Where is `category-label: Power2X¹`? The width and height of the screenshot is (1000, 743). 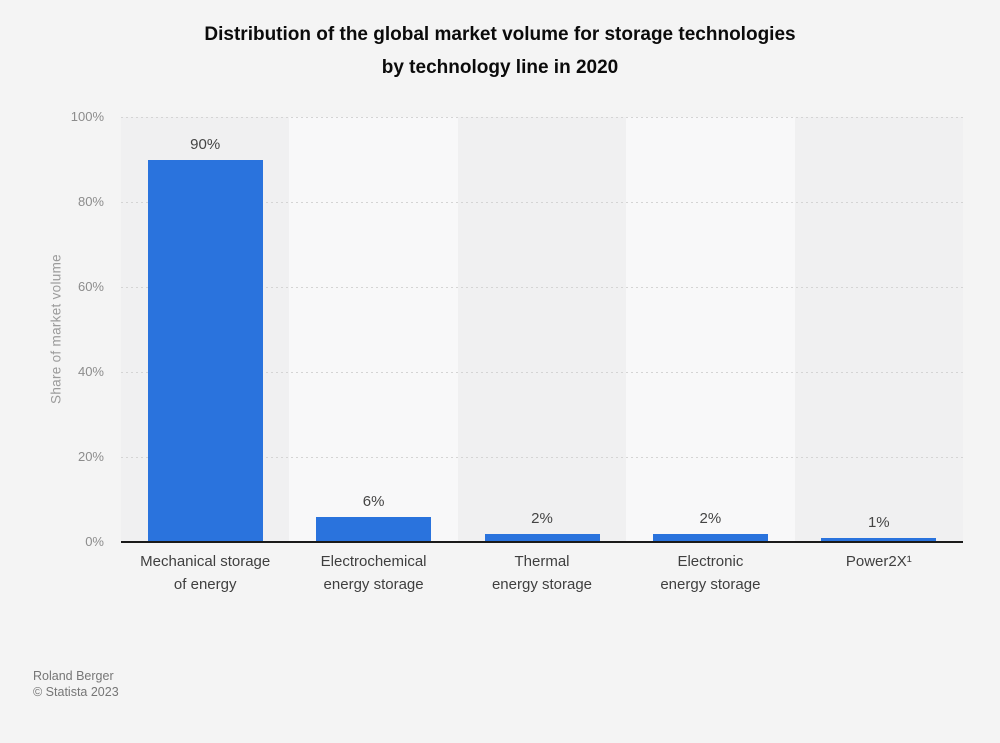 category-label: Power2X¹ is located at coordinates (879, 561).